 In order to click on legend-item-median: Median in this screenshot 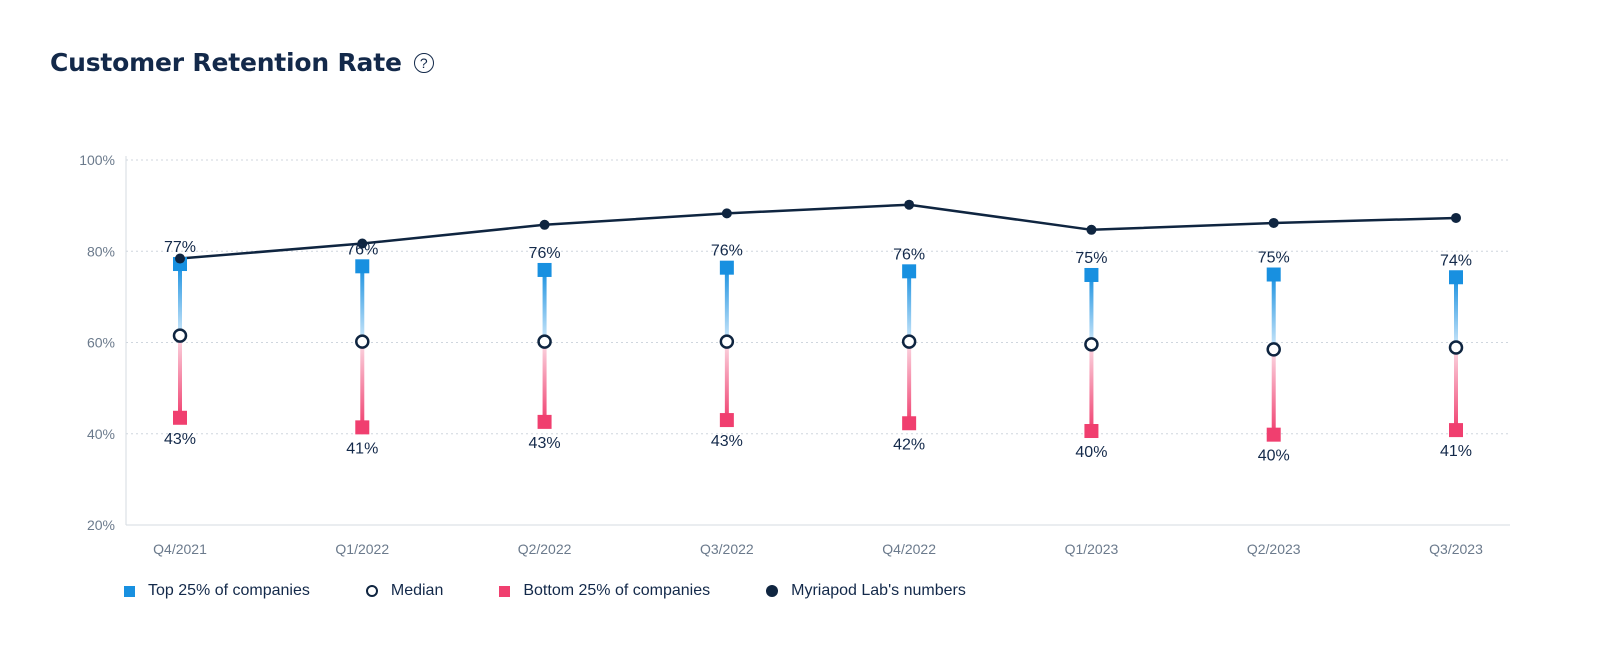, I will do `click(404, 591)`.